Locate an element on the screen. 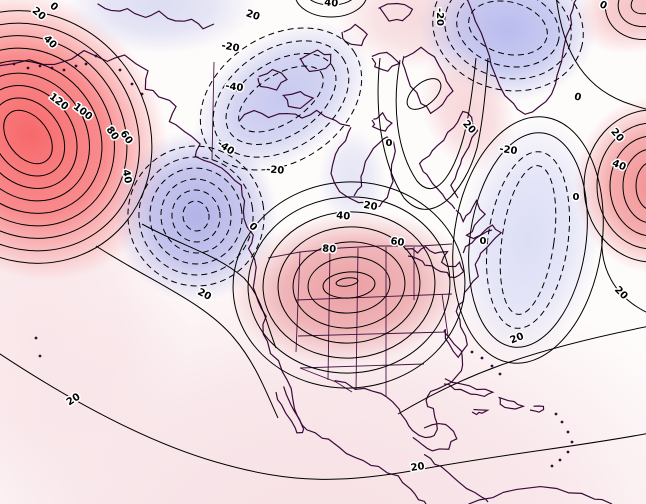  contour-ring-arctic-low is located at coordinates (281, 99).